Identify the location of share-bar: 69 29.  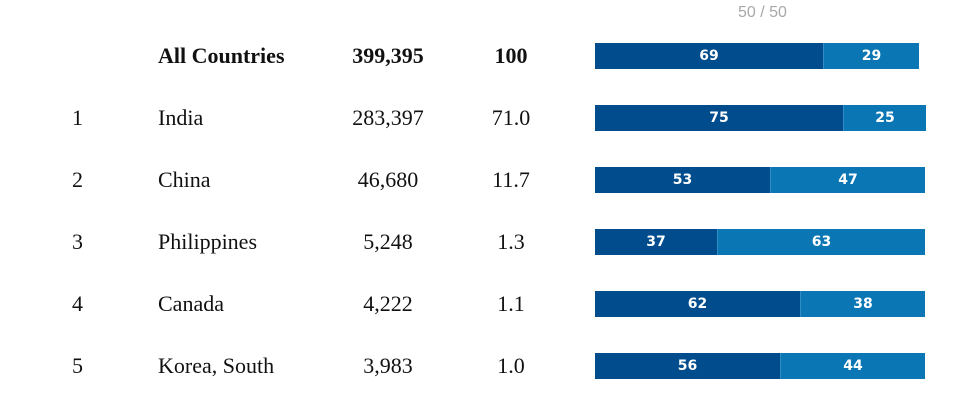
(757, 56).